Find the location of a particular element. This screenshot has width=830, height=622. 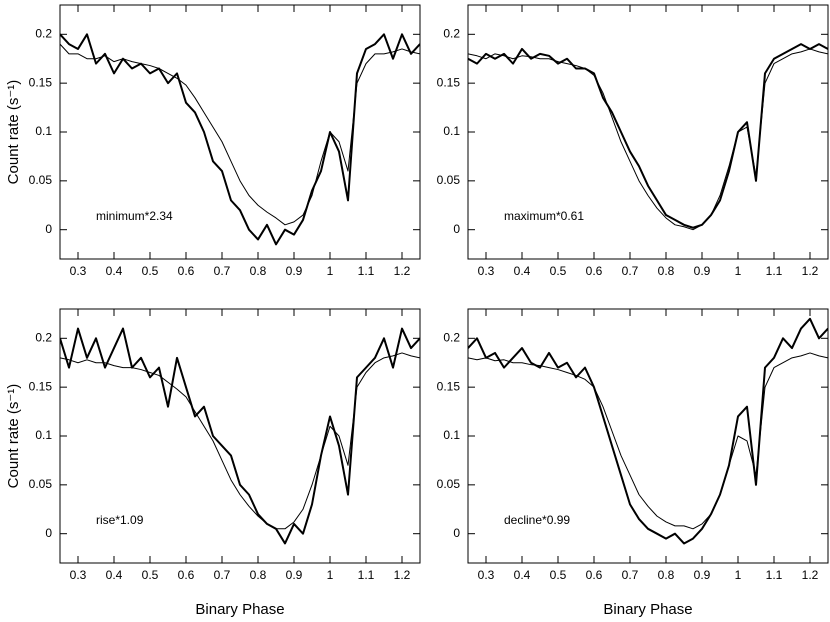

annotation: maximum*0.61 is located at coordinates (544, 216).